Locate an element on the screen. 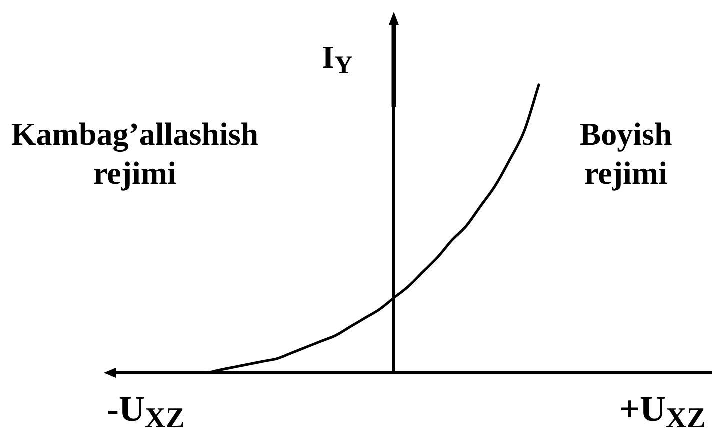 The image size is (712, 436). annotation: Kambag’allashish rejimi is located at coordinates (135, 154).